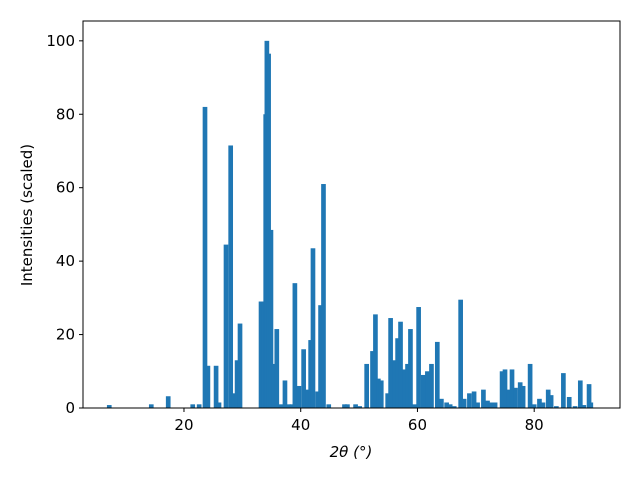 The width and height of the screenshot is (640, 480). I want to click on y-tick-label: 20, so click(65, 335).